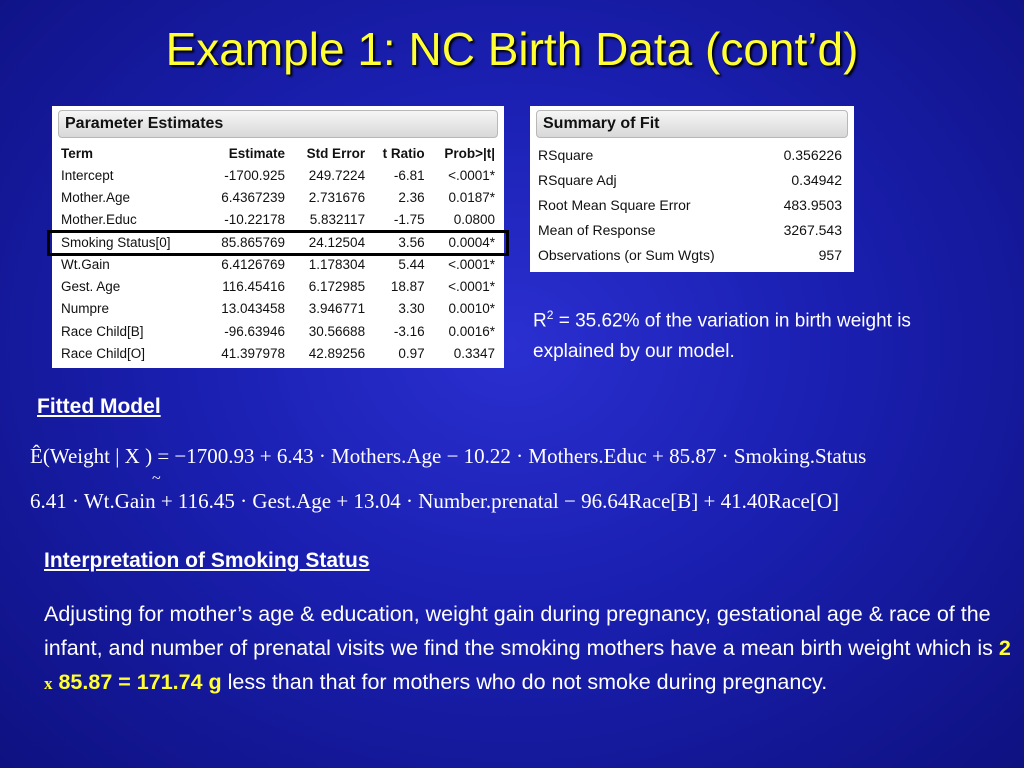  I want to click on table-row: Numpre 13.043458 3.946771 3.30 0.0010*, so click(278, 309).